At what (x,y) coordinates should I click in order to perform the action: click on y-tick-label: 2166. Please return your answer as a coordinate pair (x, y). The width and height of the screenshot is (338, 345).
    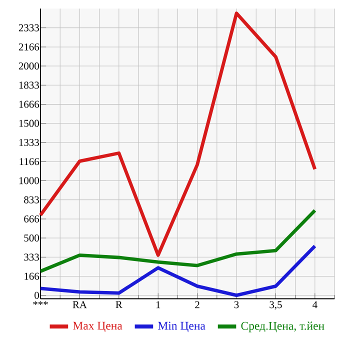
    Looking at the image, I should click on (28, 46).